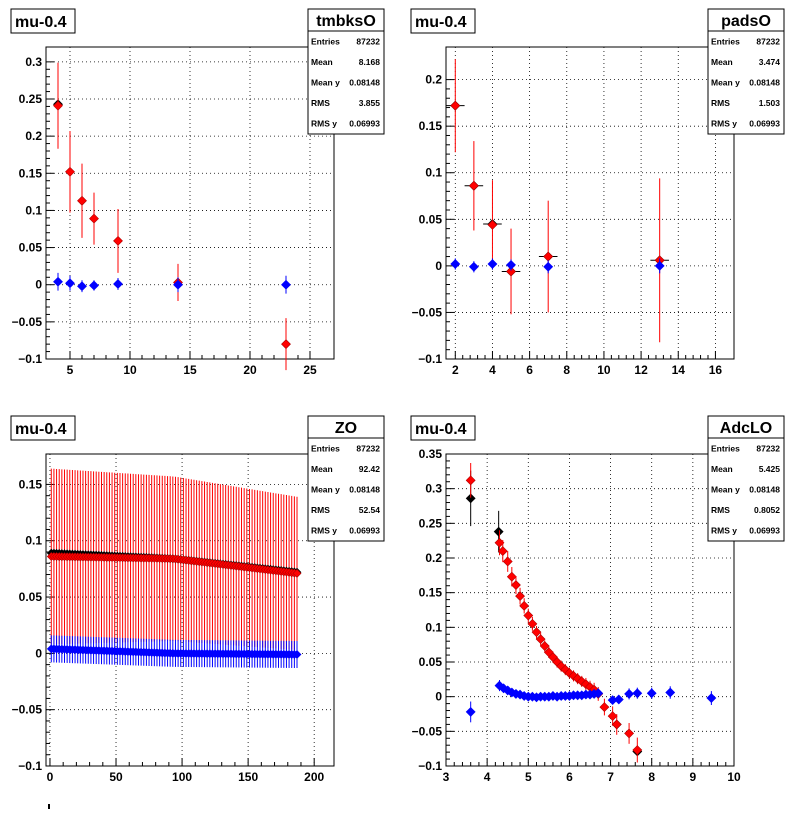 This screenshot has height=814, width=800. I want to click on hist-name: ZO, so click(346, 428).